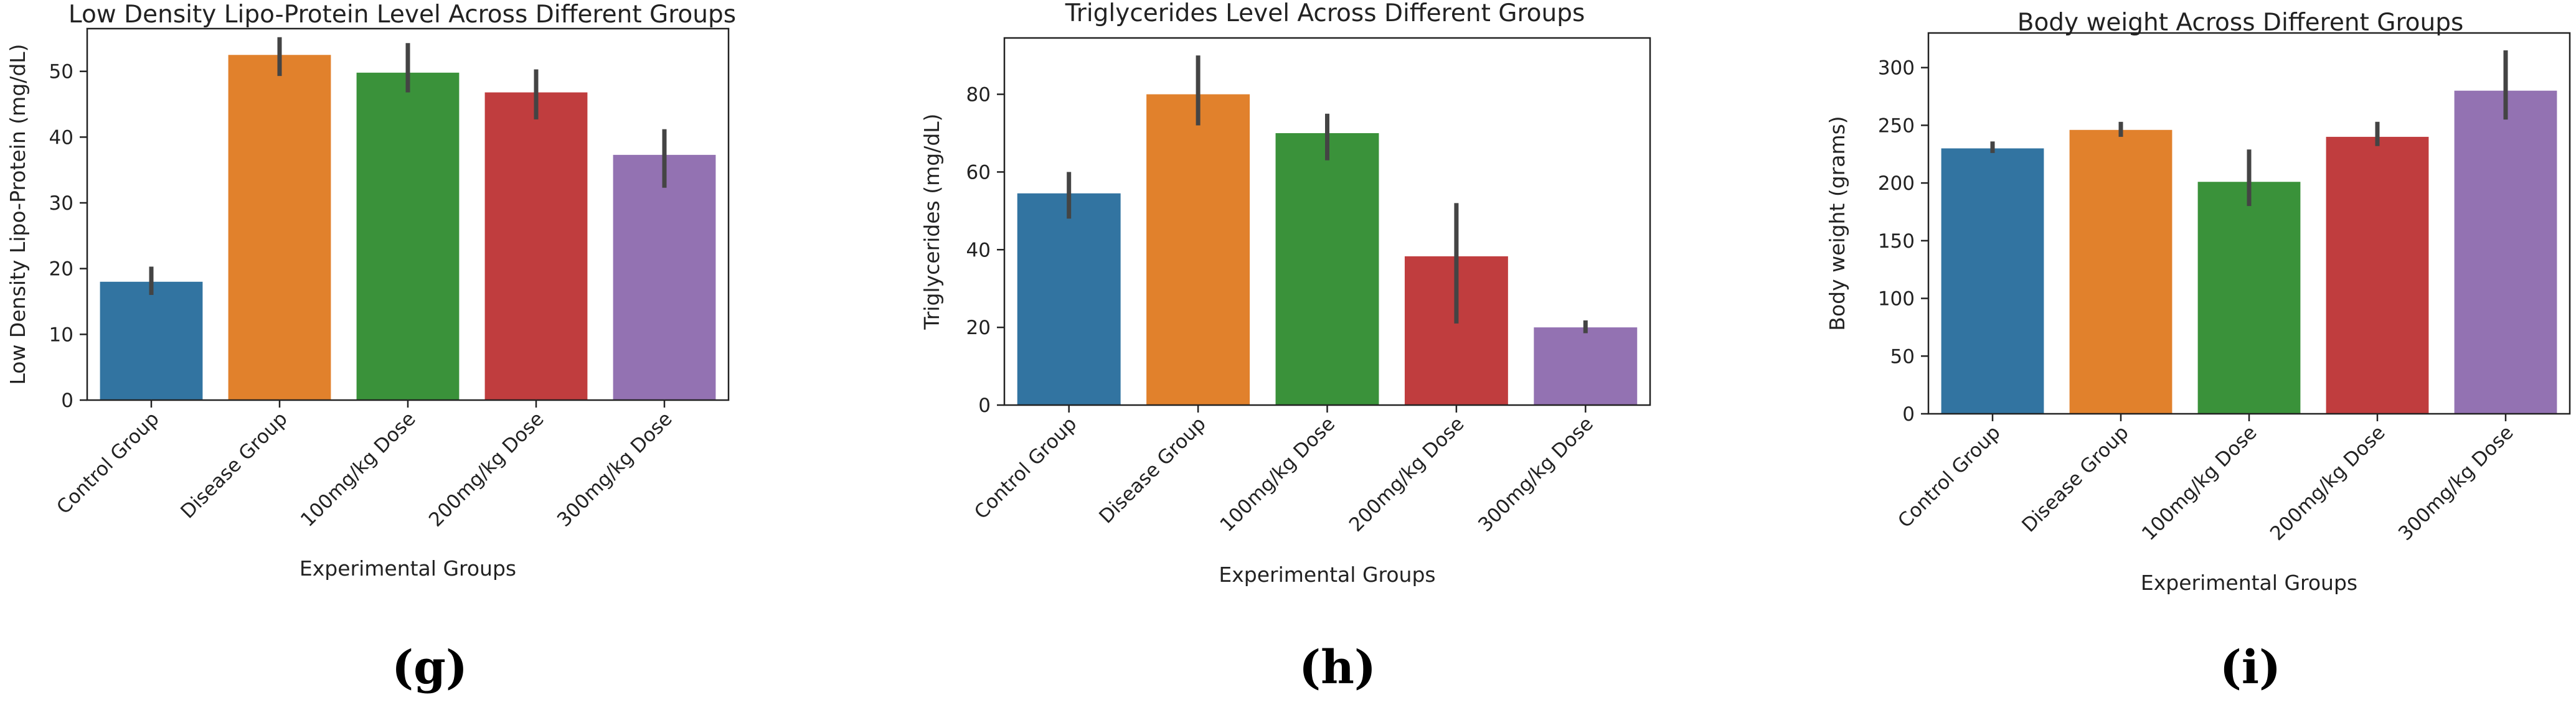 The width and height of the screenshot is (2576, 705). What do you see at coordinates (1896, 184) in the screenshot?
I see `y-tick-label: 200` at bounding box center [1896, 184].